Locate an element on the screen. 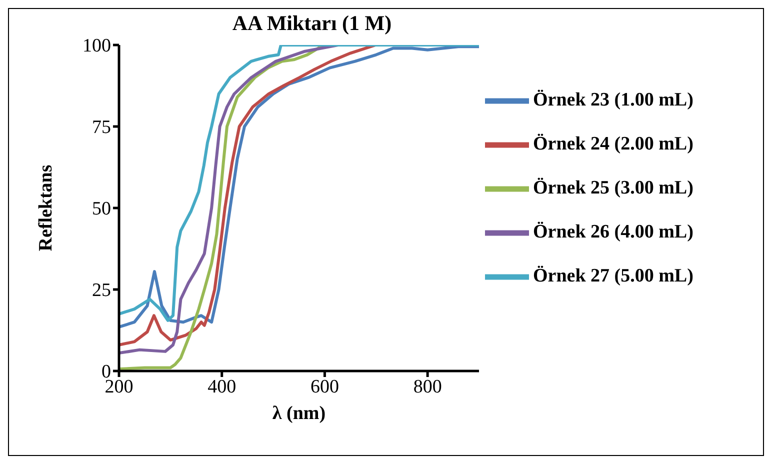 The image size is (772, 464). legend-label: Örnek 24 (2.00 mL) is located at coordinates (613, 143).